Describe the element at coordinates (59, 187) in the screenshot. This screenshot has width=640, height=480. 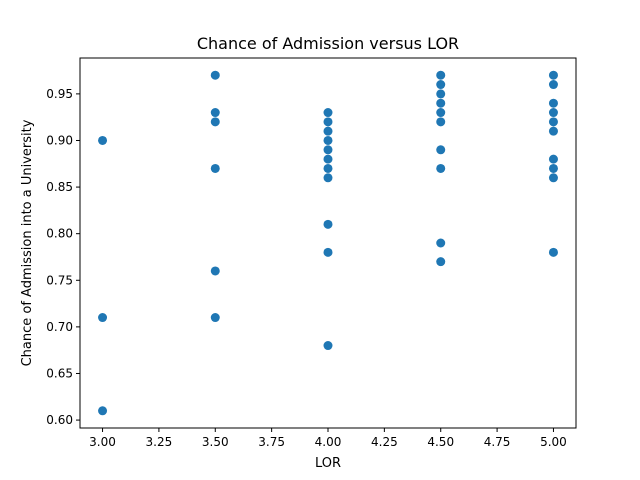
I see `y-tick-label: 0.85` at that location.